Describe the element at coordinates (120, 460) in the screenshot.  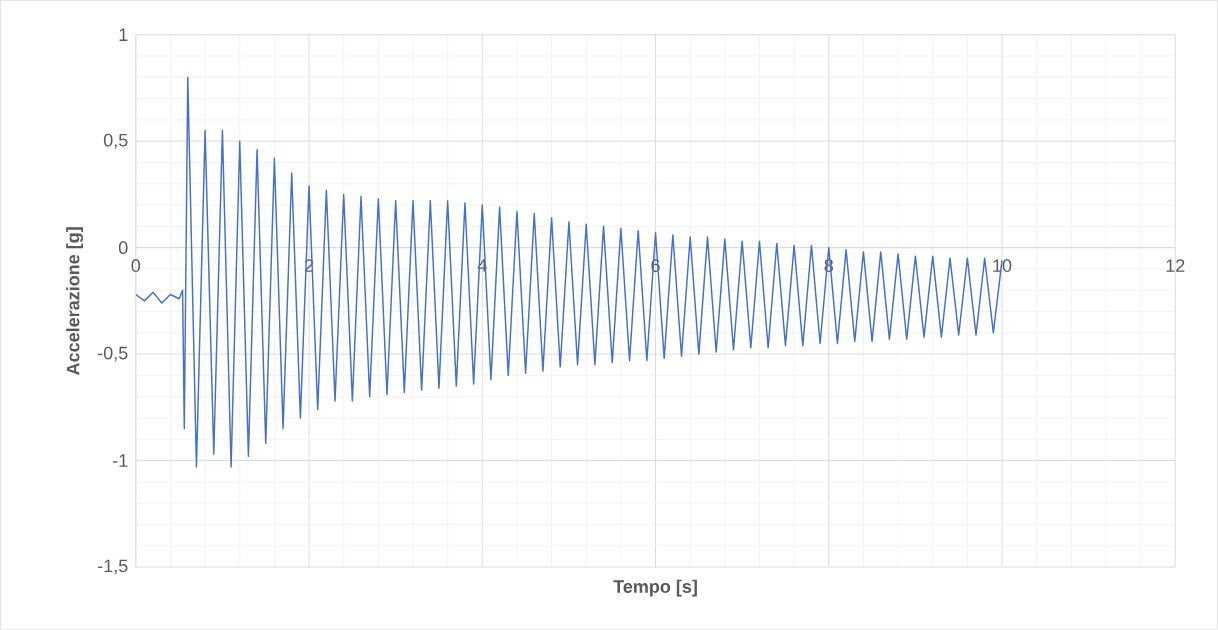
I see `y-tick-label: -1` at that location.